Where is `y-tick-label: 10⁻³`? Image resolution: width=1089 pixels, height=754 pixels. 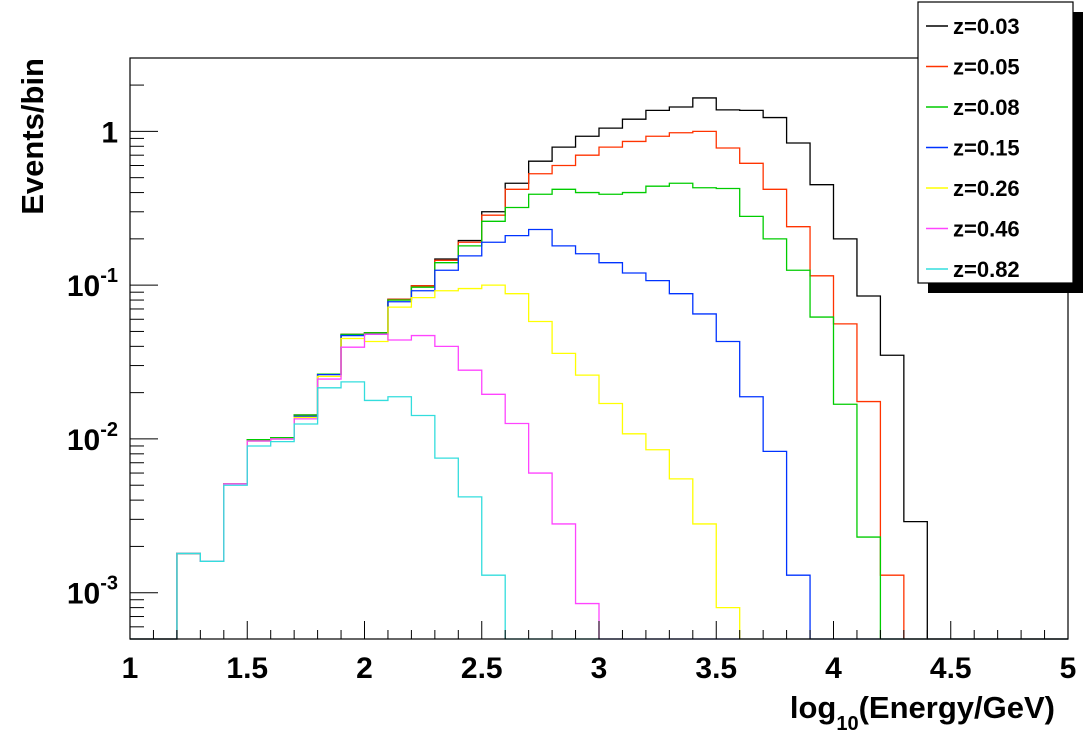 y-tick-label: 10⁻³ is located at coordinates (92, 592).